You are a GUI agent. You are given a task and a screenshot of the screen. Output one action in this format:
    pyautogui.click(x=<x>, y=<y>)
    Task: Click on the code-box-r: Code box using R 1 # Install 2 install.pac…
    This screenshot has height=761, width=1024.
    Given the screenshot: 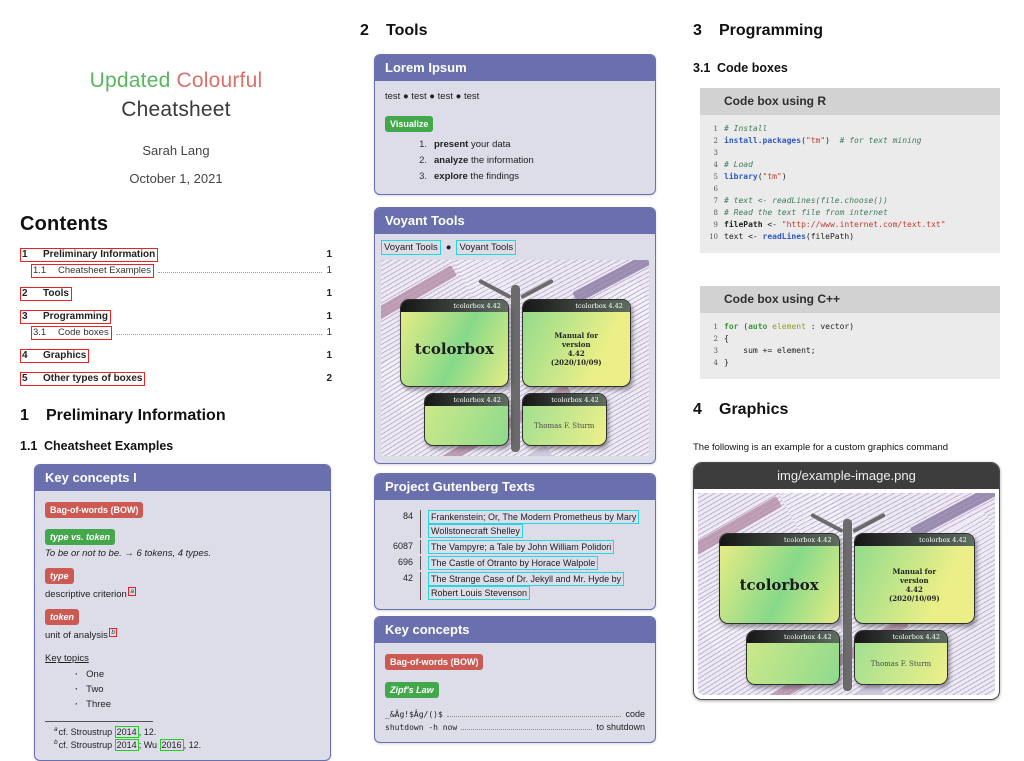 What is the action you would take?
    pyautogui.click(x=850, y=170)
    